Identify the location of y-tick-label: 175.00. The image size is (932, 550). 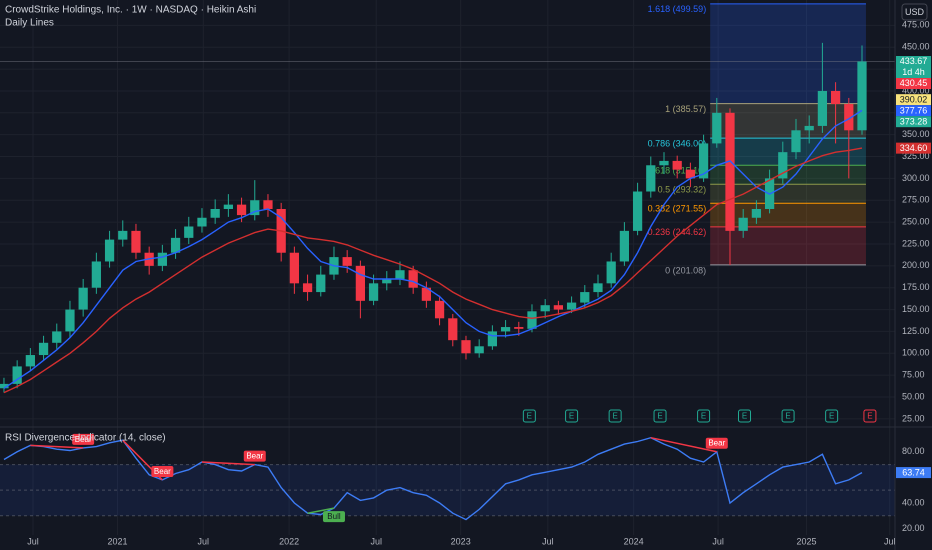
(916, 287).